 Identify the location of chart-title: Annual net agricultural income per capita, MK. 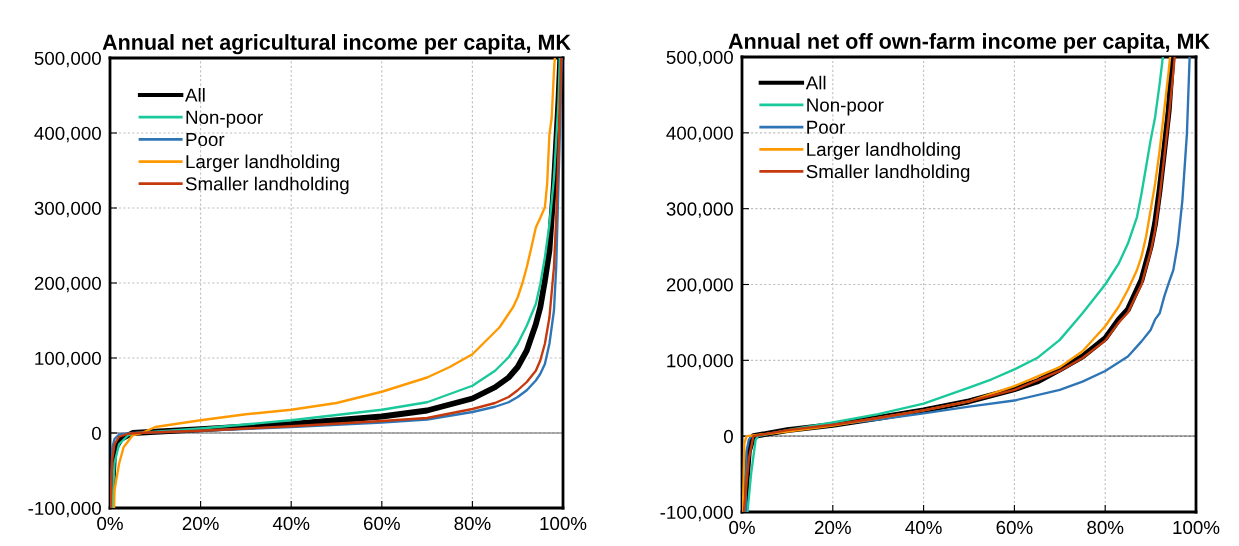
(336, 44).